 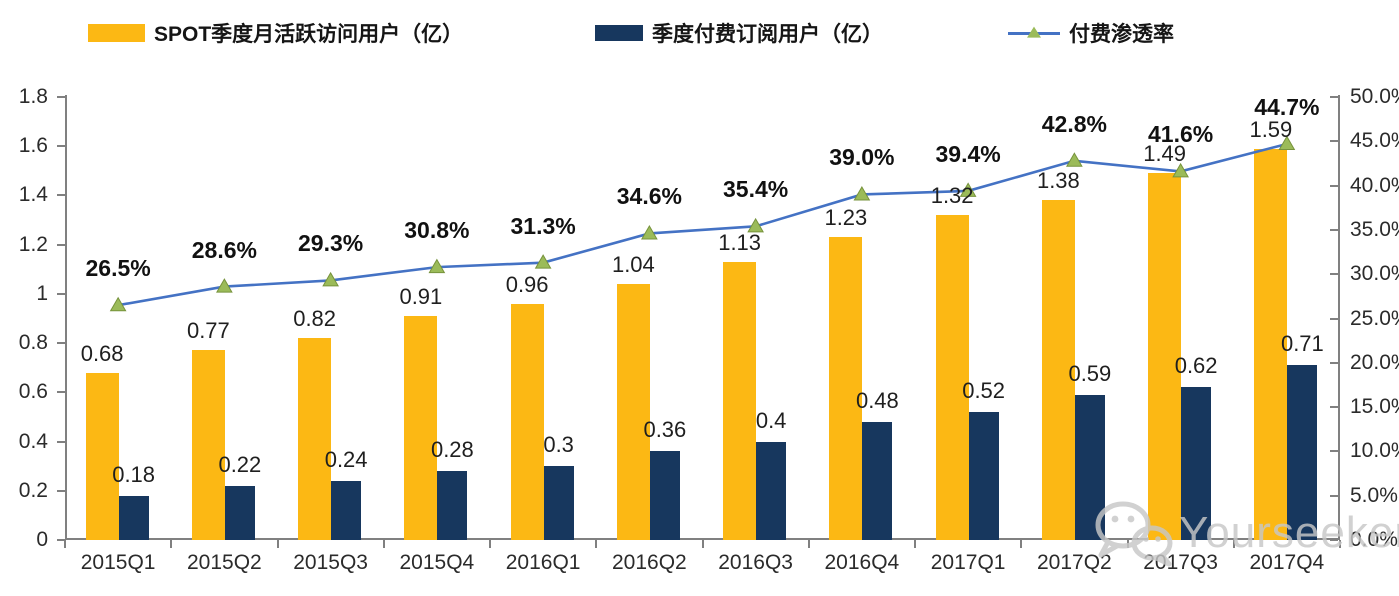 What do you see at coordinates (1090, 373) in the screenshot?
I see `bar-value-label: 0.59` at bounding box center [1090, 373].